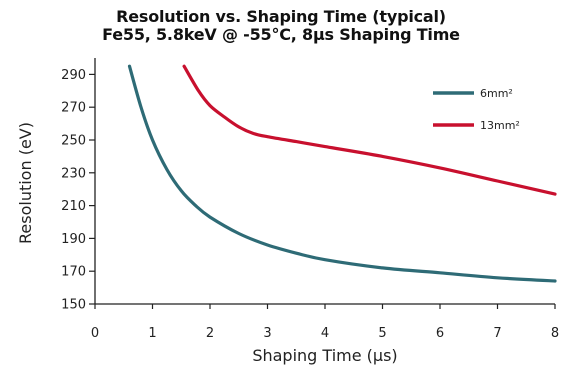  Describe the element at coordinates (440, 333) in the screenshot. I see `x-tick-label: 6` at that location.